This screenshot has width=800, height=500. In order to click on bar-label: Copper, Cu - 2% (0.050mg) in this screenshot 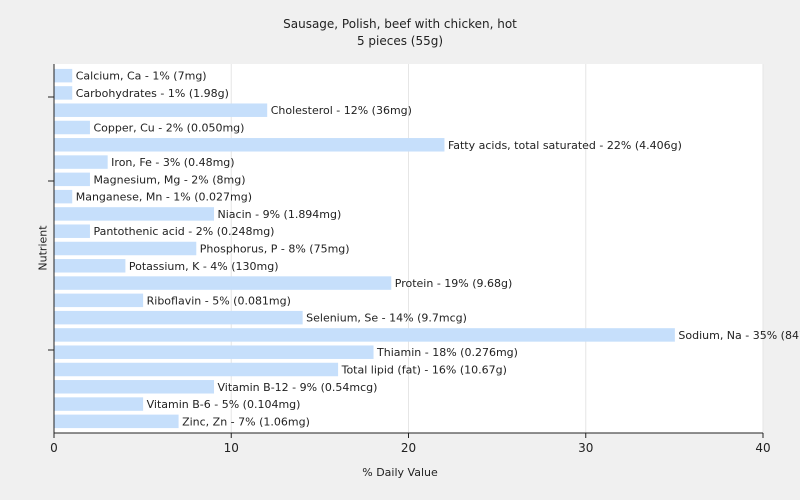, I will do `click(168, 128)`.